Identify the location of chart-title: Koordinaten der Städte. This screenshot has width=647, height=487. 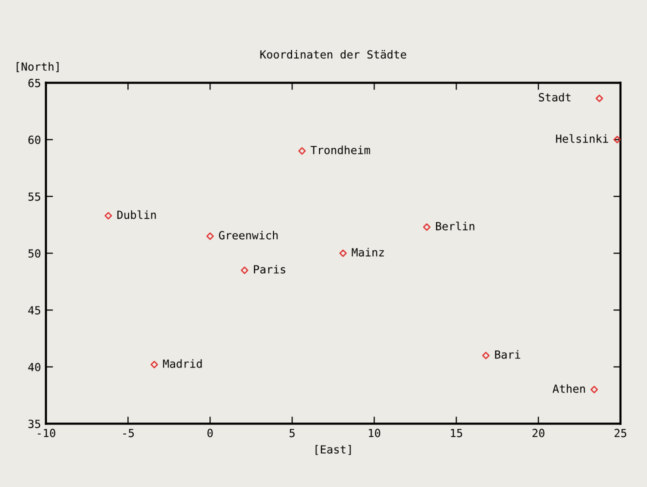
(333, 54).